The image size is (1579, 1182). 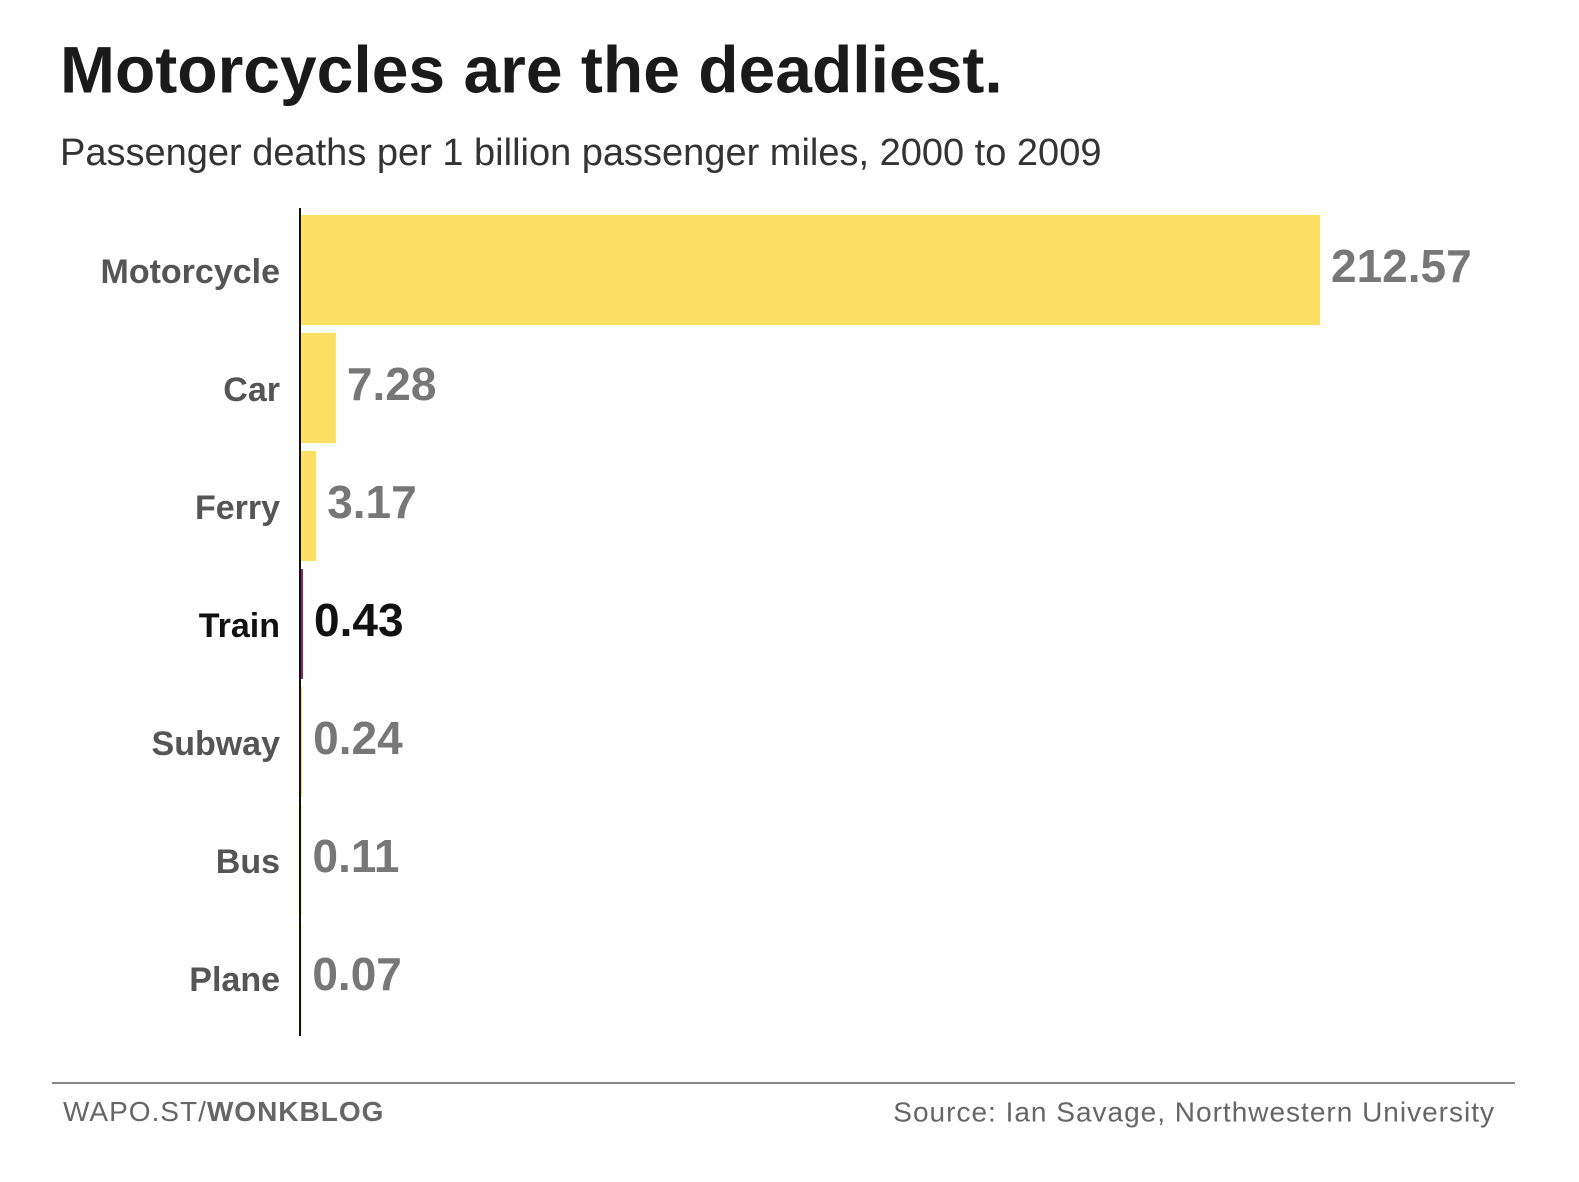 I want to click on value-label: 212.57, so click(x=1401, y=266).